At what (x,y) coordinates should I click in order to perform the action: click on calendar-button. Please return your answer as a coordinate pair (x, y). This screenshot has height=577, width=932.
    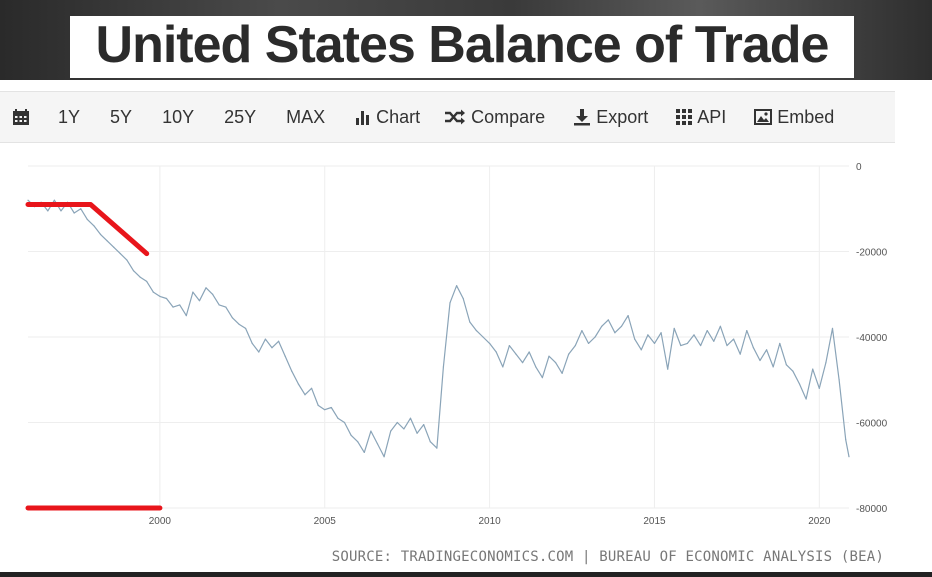
    Looking at the image, I should click on (21, 117).